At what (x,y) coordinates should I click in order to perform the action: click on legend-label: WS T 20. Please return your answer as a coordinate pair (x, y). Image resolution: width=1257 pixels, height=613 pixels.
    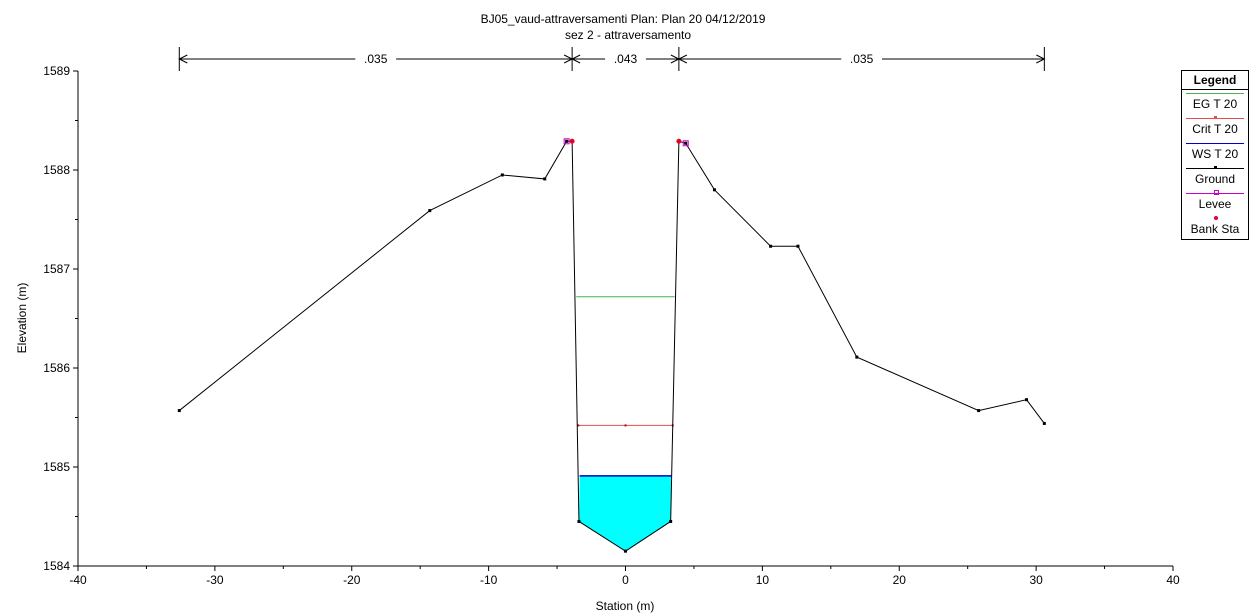
    Looking at the image, I should click on (1215, 154).